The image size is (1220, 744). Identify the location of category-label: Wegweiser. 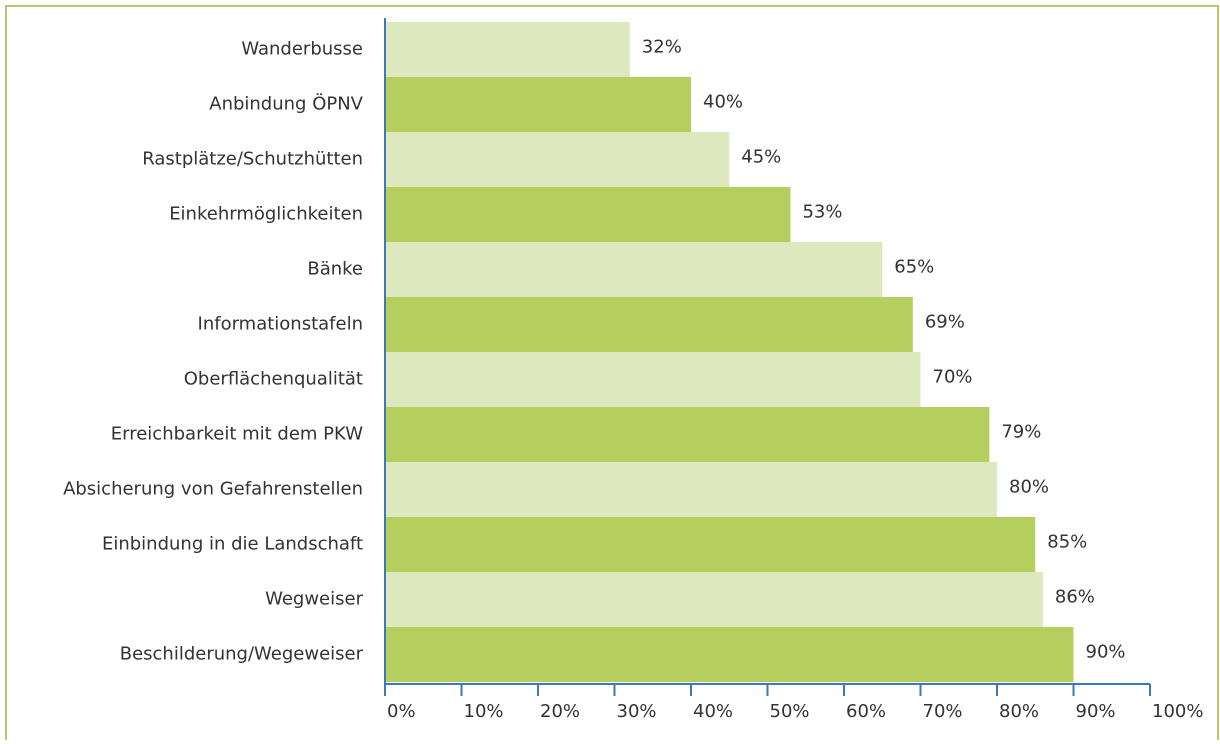
(314, 599).